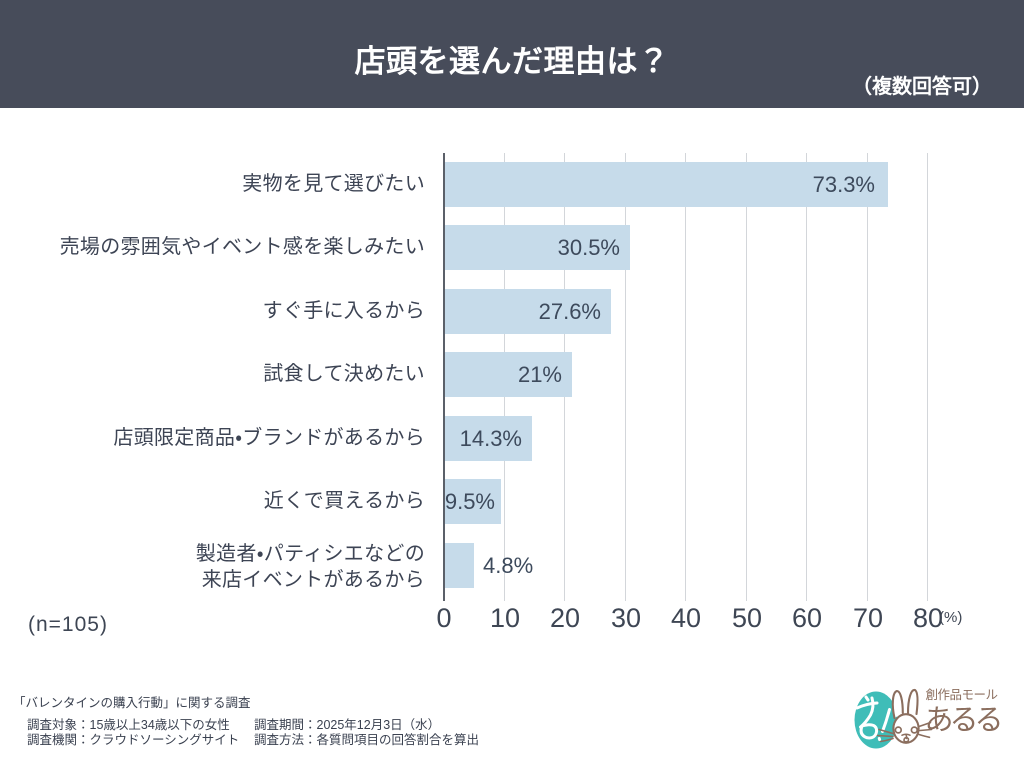 This screenshot has height=768, width=1024. I want to click on svg-text: 創作品モール, so click(962, 695).